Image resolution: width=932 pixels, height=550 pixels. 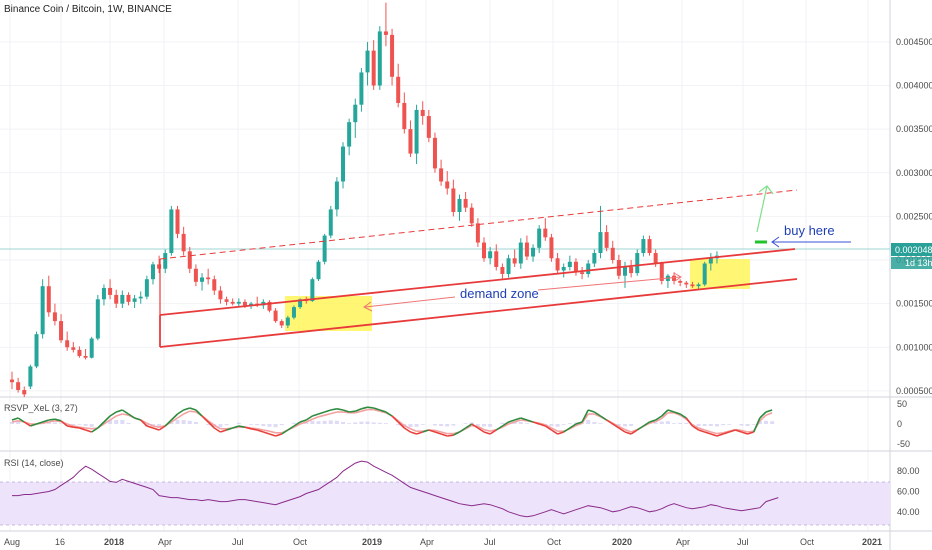 I want to click on demand-zone-arrow-left, so click(x=409, y=304).